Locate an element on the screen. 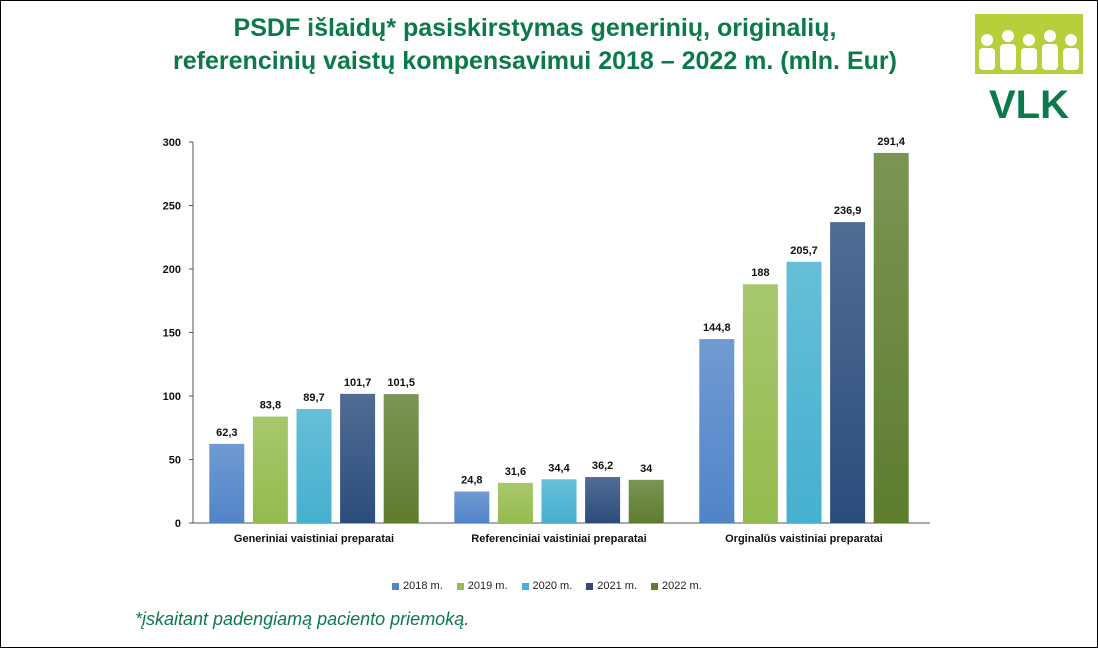 The width and height of the screenshot is (1098, 648). data-label: 34 is located at coordinates (646, 469).